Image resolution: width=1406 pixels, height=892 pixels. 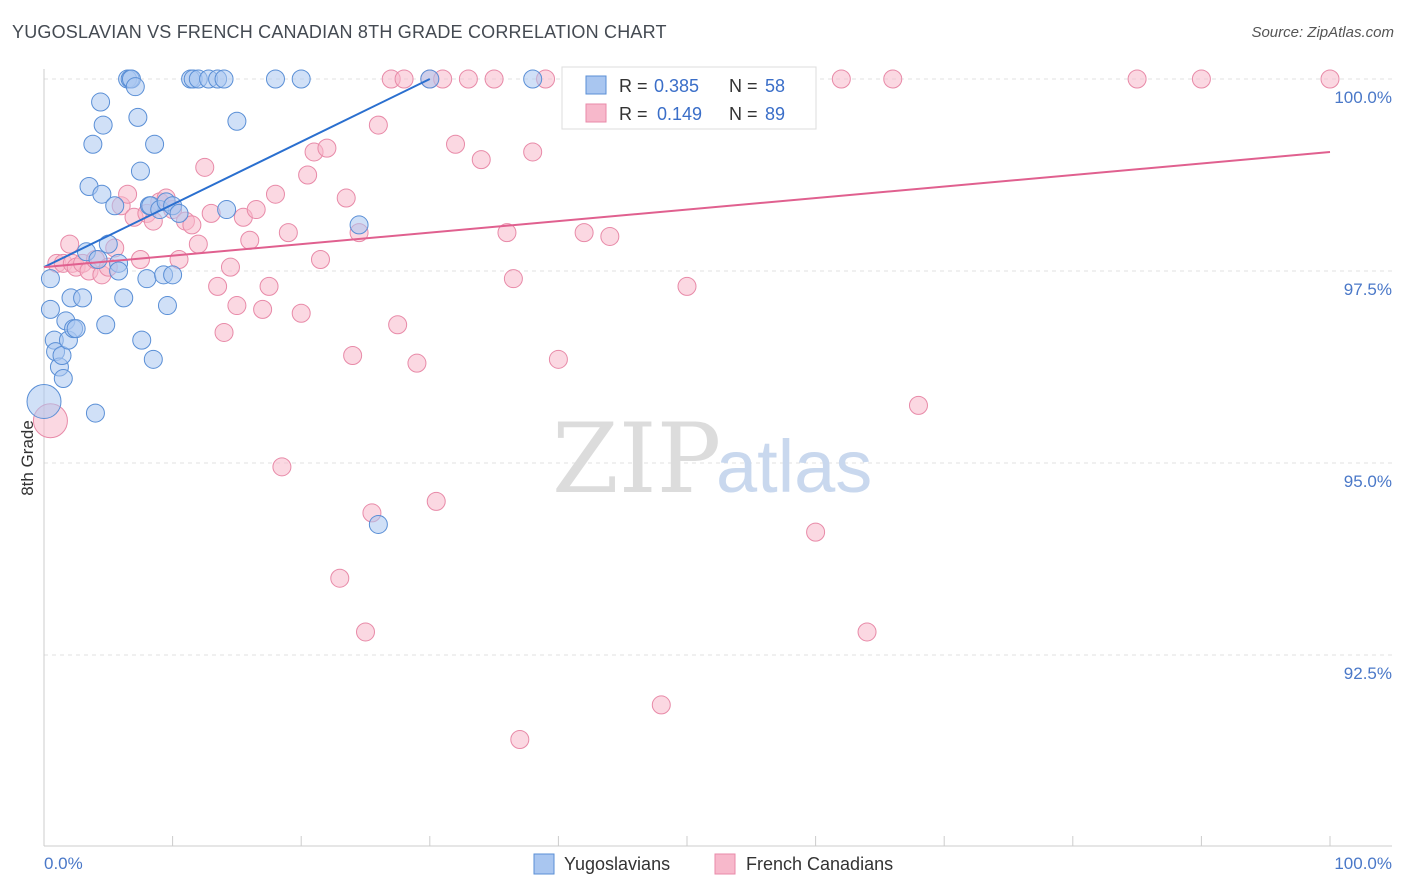 I want to click on legend-n-label-2: N =, so click(x=743, y=114).